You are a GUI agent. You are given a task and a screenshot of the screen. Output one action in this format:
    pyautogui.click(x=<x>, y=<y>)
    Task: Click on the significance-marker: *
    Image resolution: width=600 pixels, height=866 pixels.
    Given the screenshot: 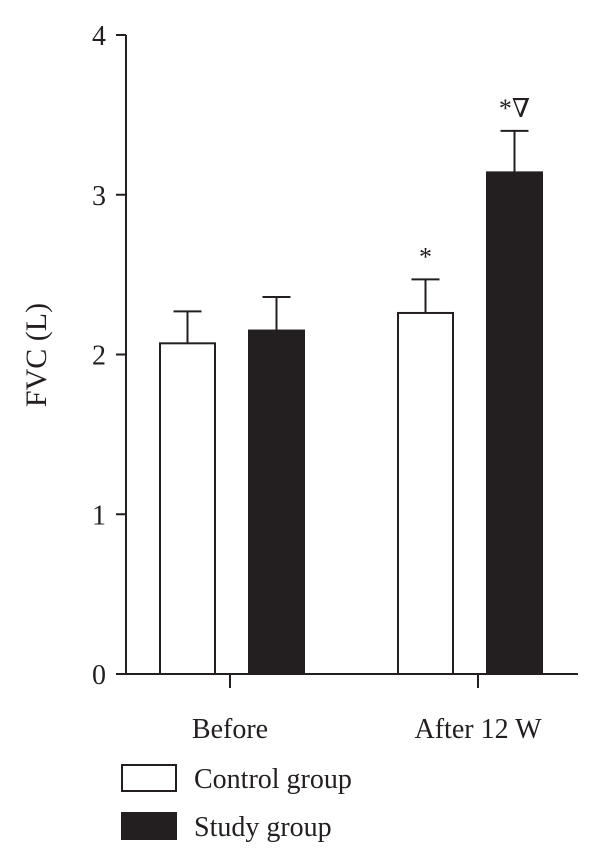 What is the action you would take?
    pyautogui.click(x=425, y=256)
    